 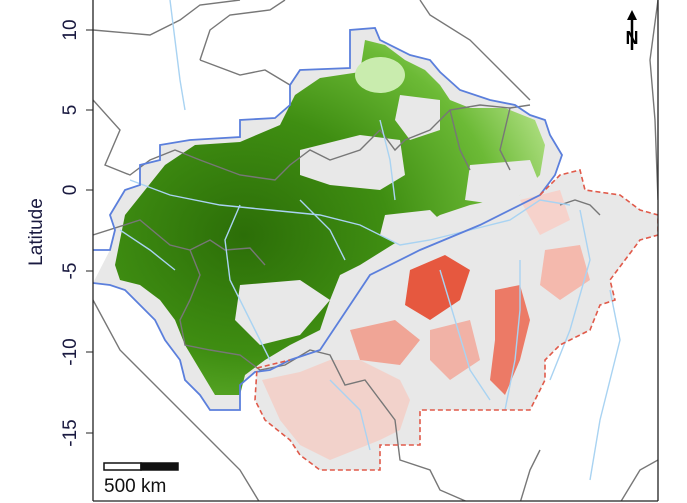 What do you see at coordinates (632, 38) in the screenshot?
I see `north-arrow-label: N` at bounding box center [632, 38].